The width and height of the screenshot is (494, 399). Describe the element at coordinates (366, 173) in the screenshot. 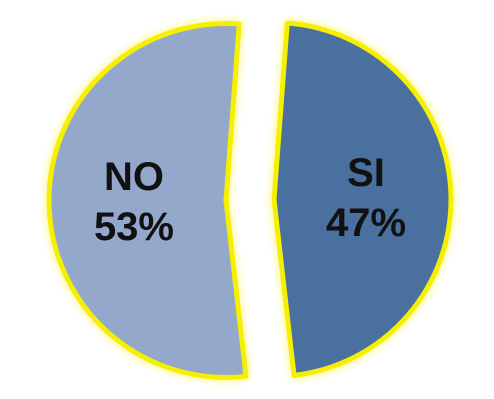

I see `slice-label-si: SI` at that location.